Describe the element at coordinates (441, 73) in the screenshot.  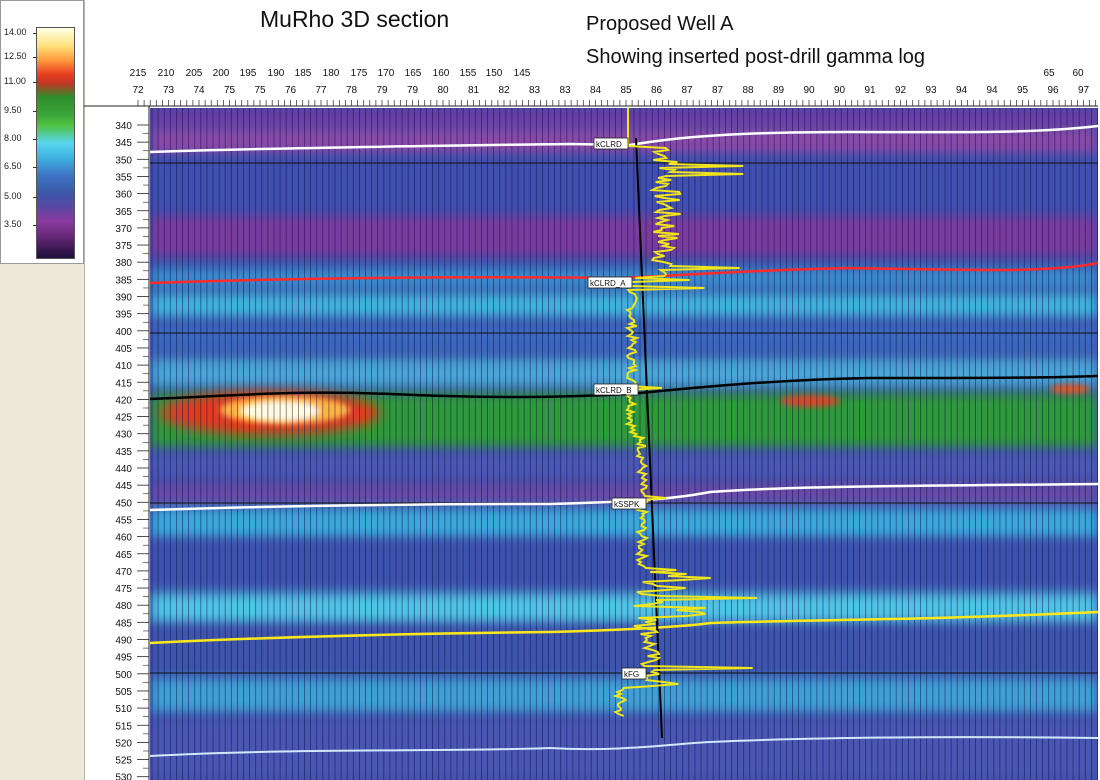
I see `top-axis-tick-label: 160` at that location.